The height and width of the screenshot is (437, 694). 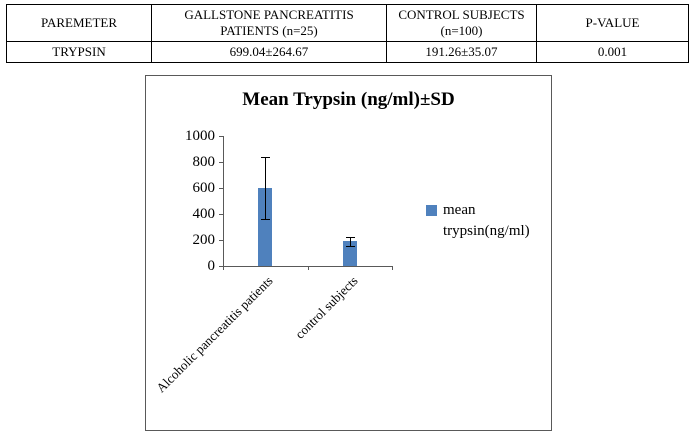 I want to click on y-axis-line, so click(x=223, y=201).